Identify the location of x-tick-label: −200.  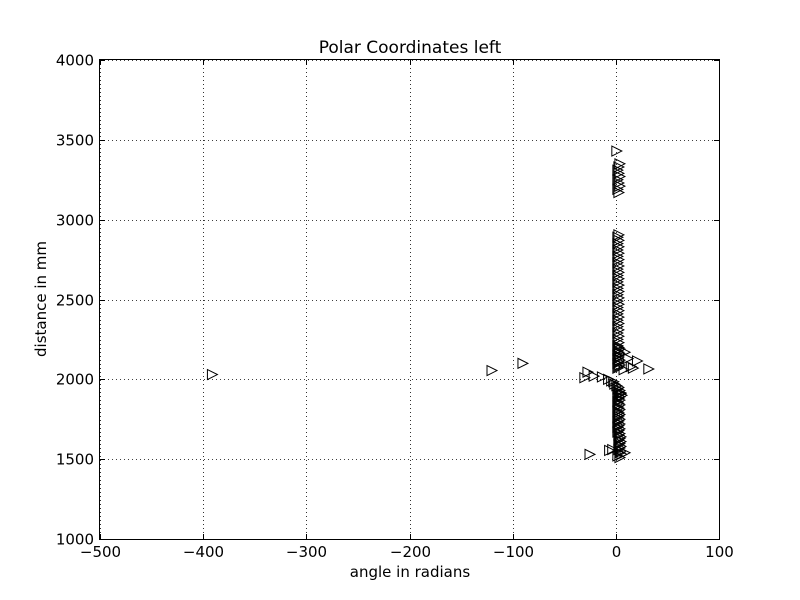
(410, 552).